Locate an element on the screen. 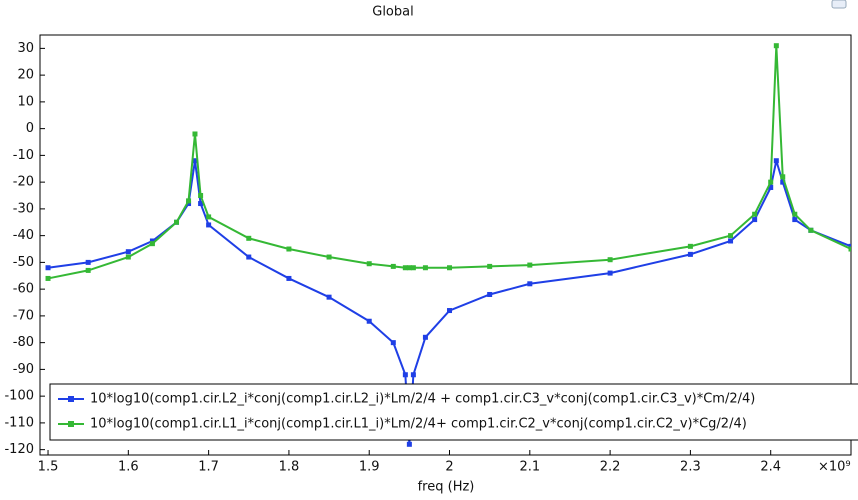 The image size is (858, 500). x-axis-label: freq (Hz) is located at coordinates (446, 487).